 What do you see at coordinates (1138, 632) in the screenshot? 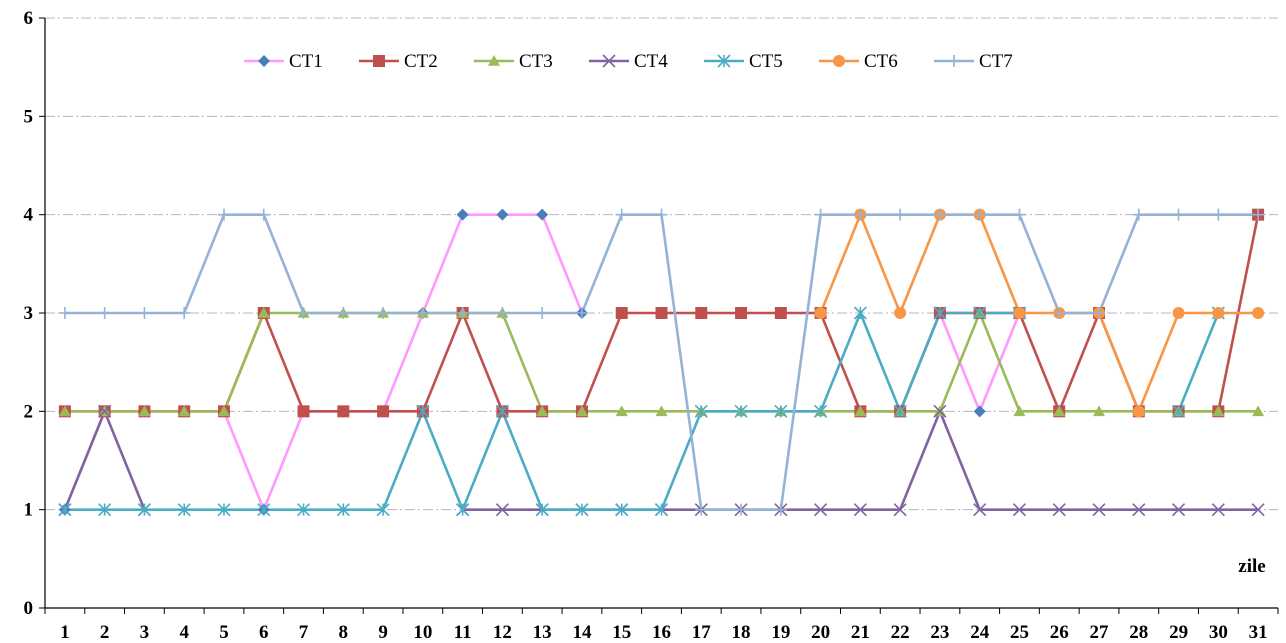
I see `x-tick-label: 28` at bounding box center [1138, 632].